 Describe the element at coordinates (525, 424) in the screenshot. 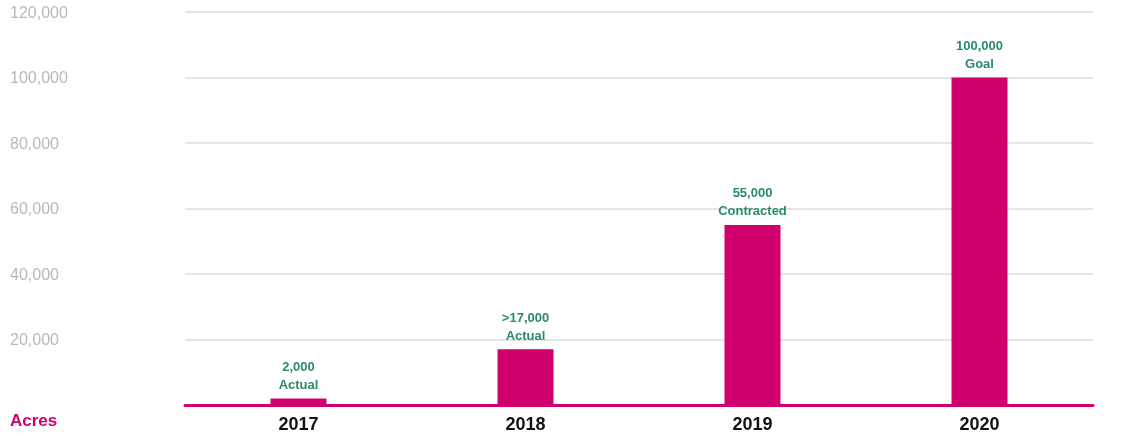

I see `x-tick-label: 2018` at that location.